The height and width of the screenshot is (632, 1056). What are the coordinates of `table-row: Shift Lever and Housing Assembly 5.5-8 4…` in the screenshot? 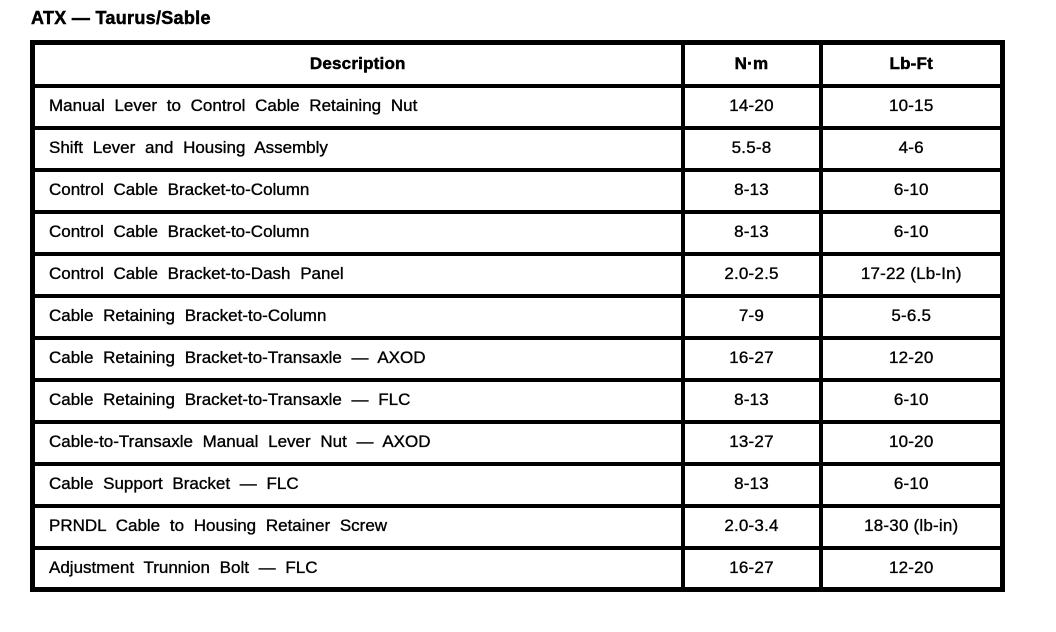 It's located at (517, 148).